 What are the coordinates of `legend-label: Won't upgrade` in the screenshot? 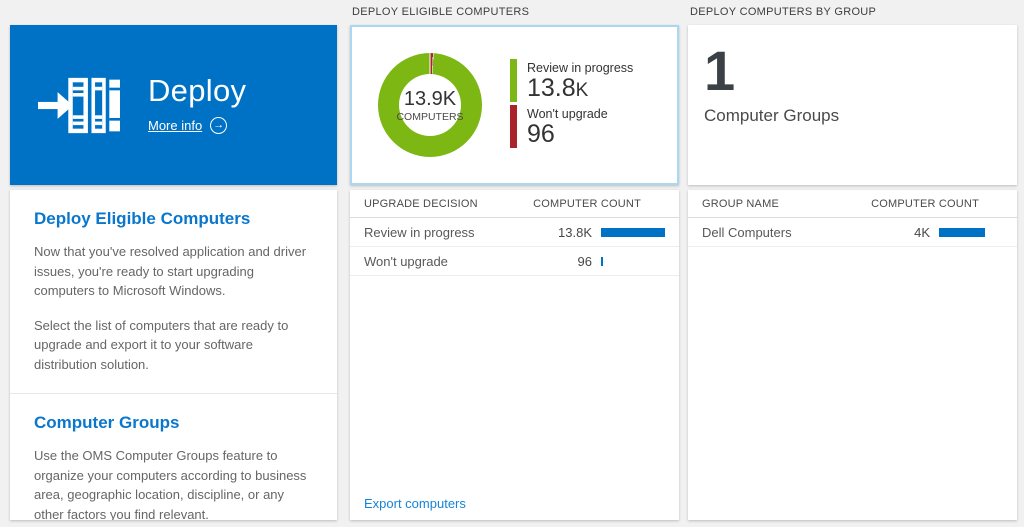 It's located at (567, 114).